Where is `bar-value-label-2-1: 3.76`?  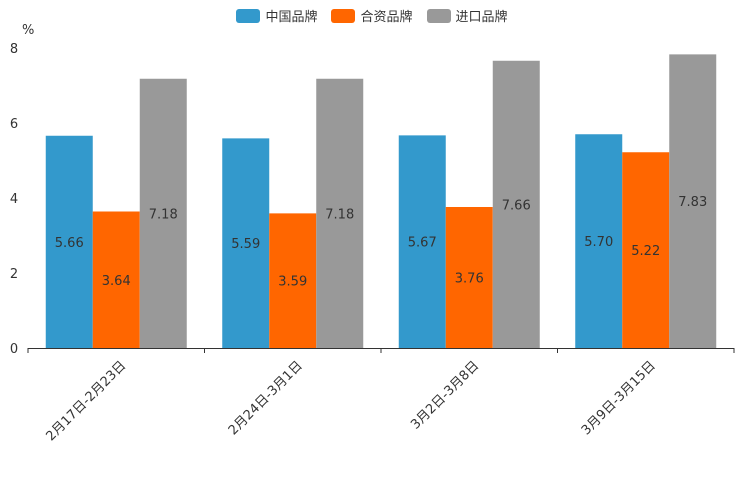 bar-value-label-2-1: 3.76 is located at coordinates (469, 279).